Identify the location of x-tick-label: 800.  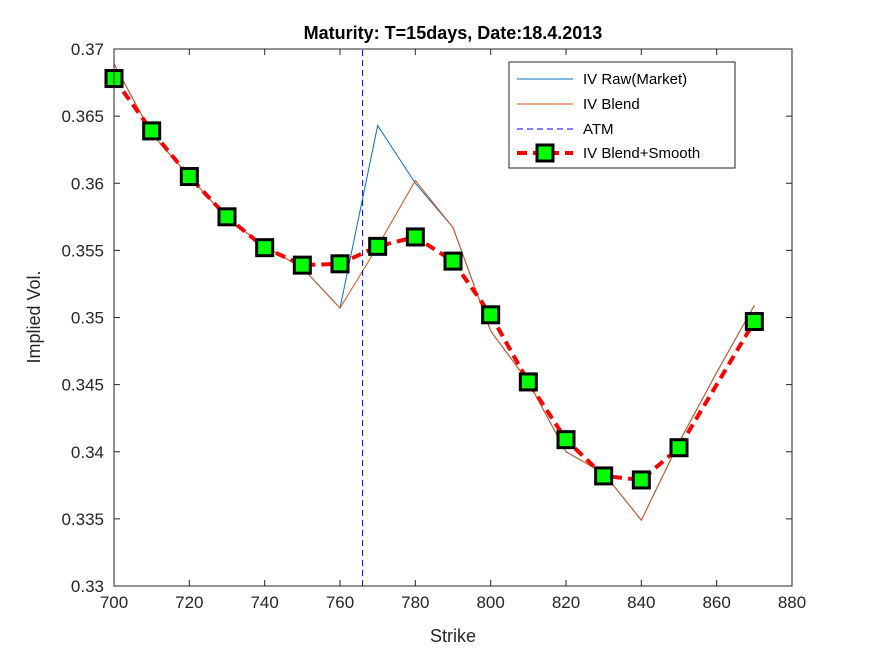
(490, 602).